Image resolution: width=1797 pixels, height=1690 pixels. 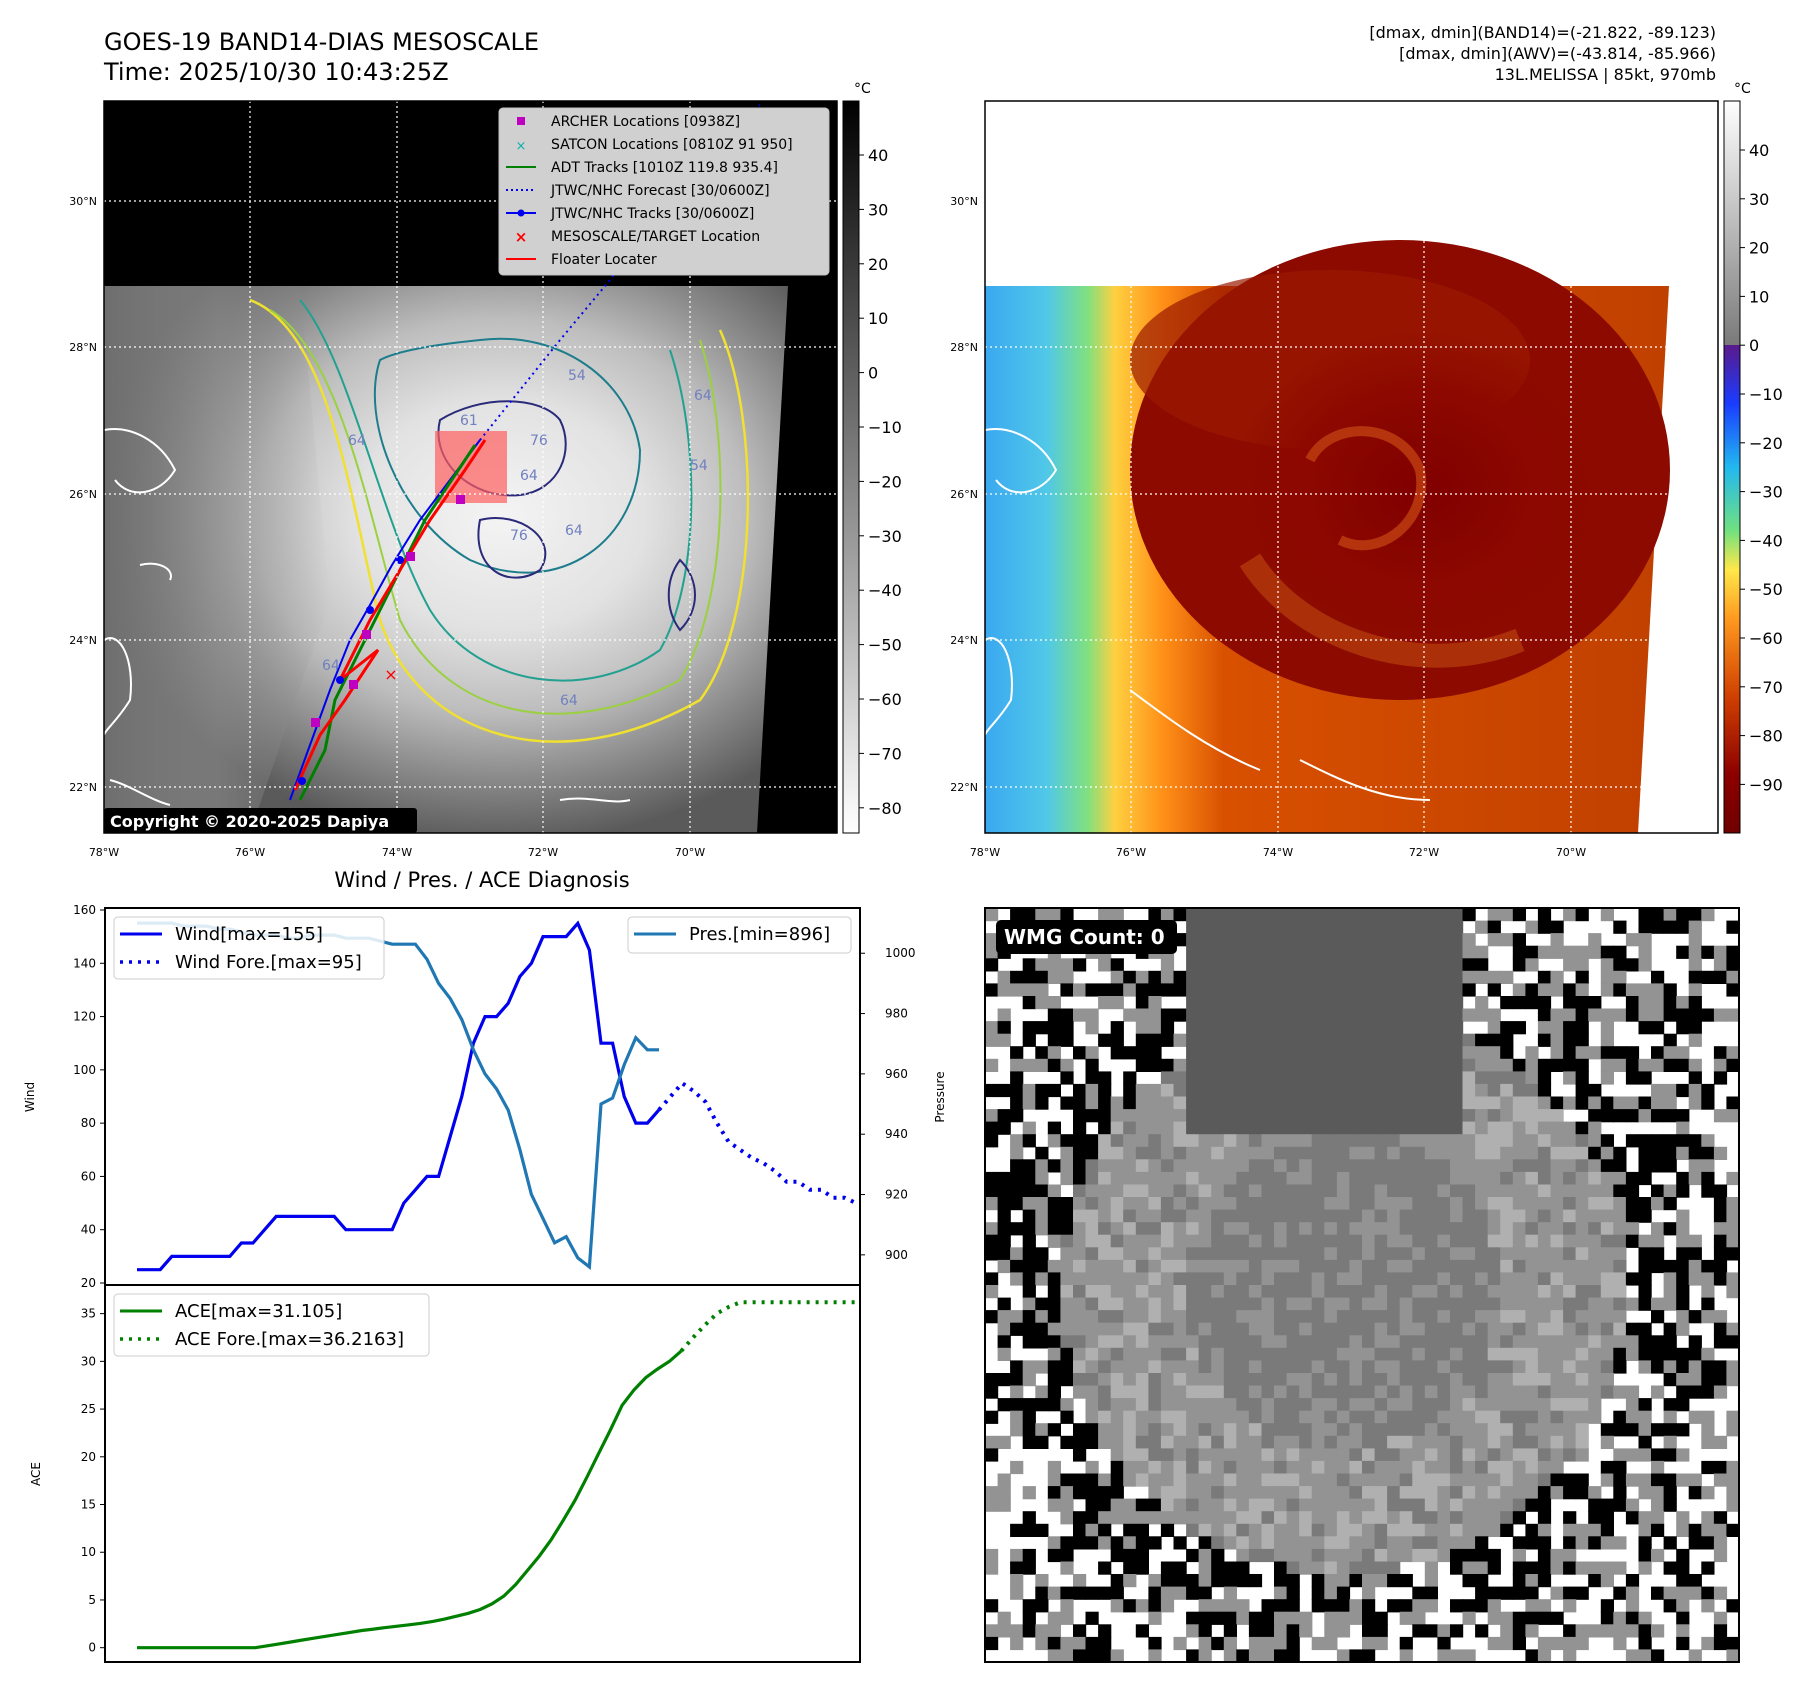 I want to click on colorbar-tick-label: 10, so click(x=878, y=318).